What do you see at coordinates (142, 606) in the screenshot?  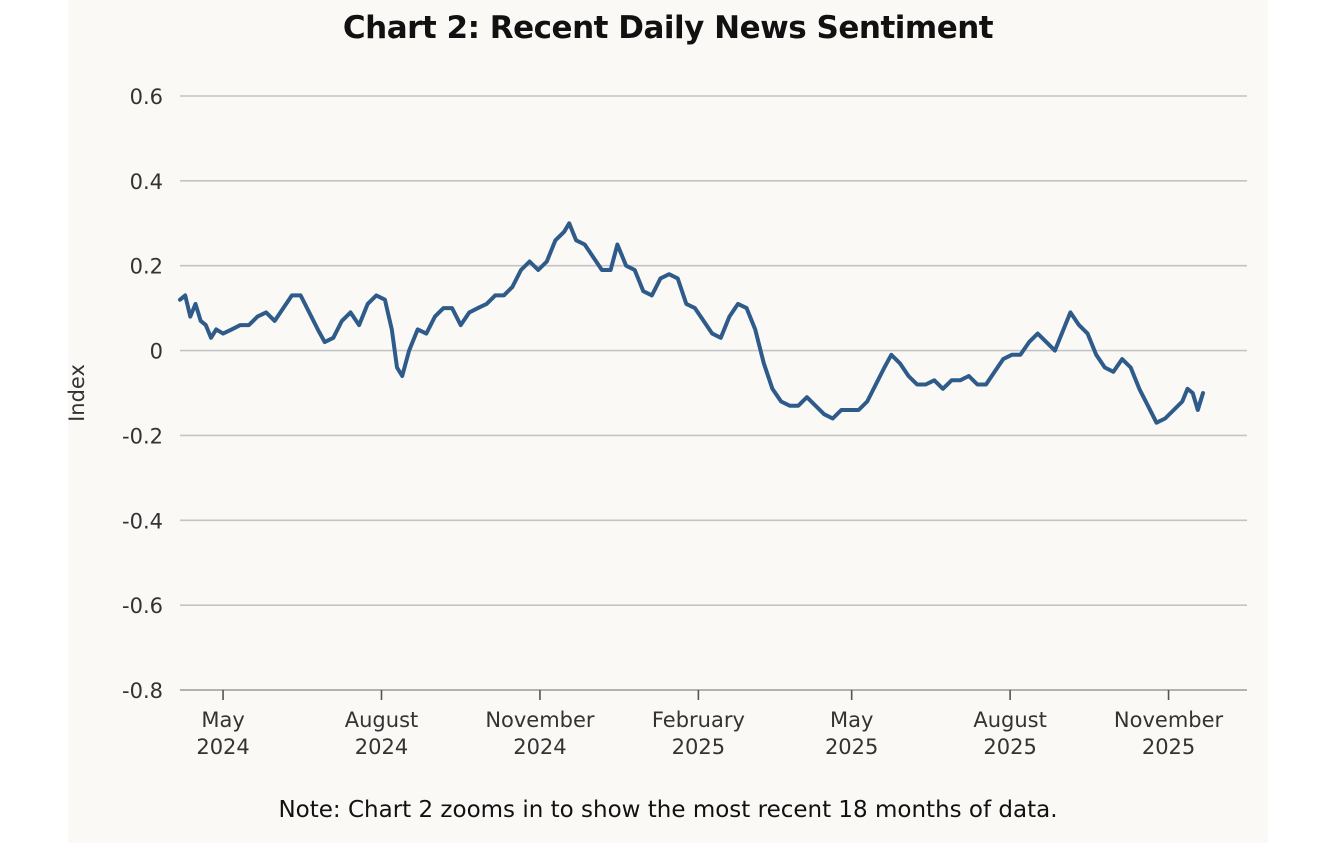 I see `y-tick-label: -0.6` at bounding box center [142, 606].